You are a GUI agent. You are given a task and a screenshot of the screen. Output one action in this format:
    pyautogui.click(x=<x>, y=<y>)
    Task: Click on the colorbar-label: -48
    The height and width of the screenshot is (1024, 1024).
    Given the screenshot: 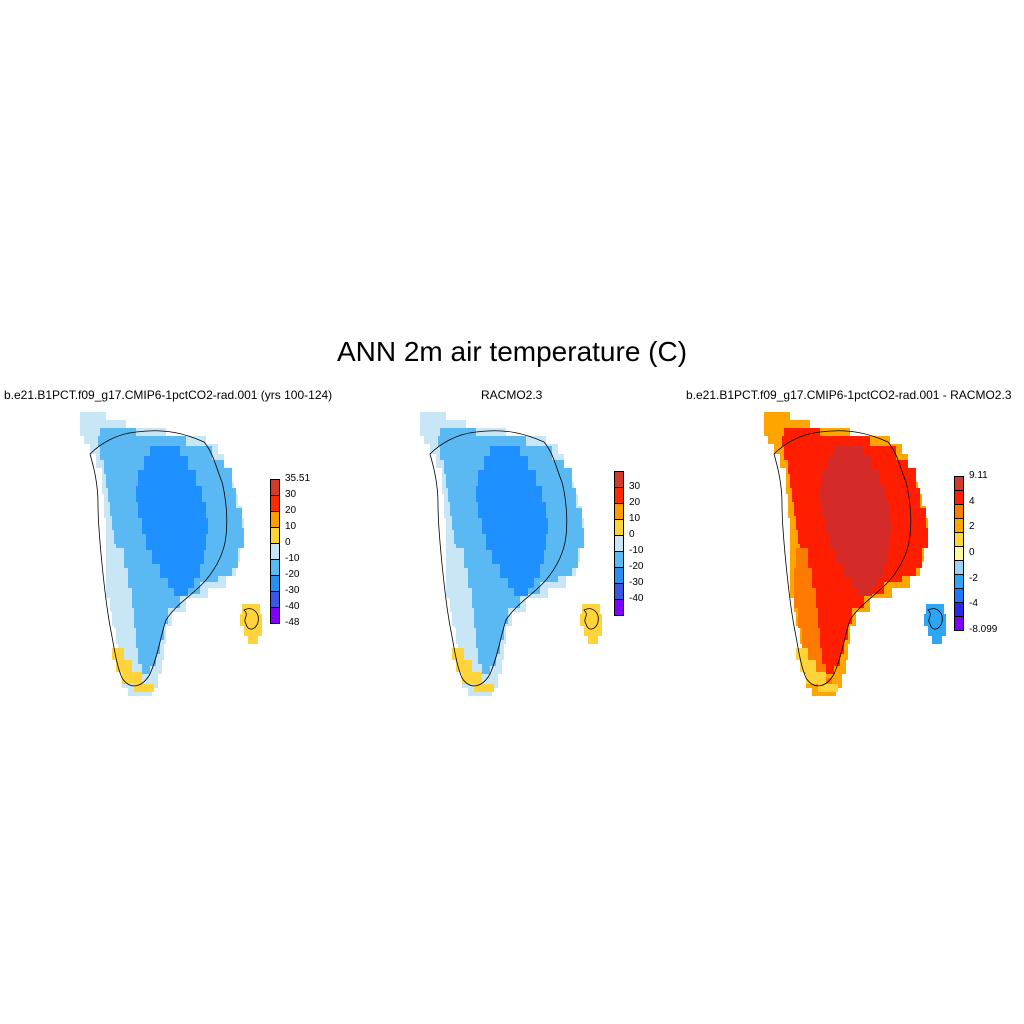 What is the action you would take?
    pyautogui.click(x=292, y=622)
    